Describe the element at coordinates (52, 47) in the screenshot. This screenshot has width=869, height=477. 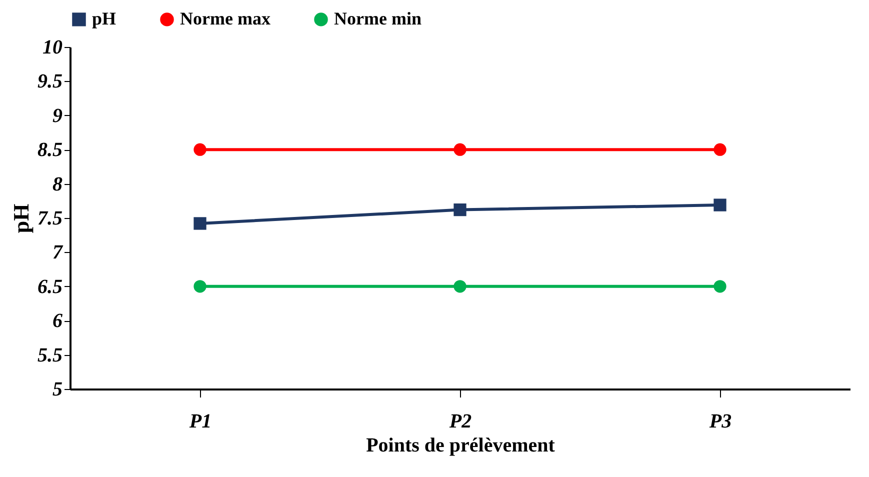
I see `y-tick-label: 10` at that location.